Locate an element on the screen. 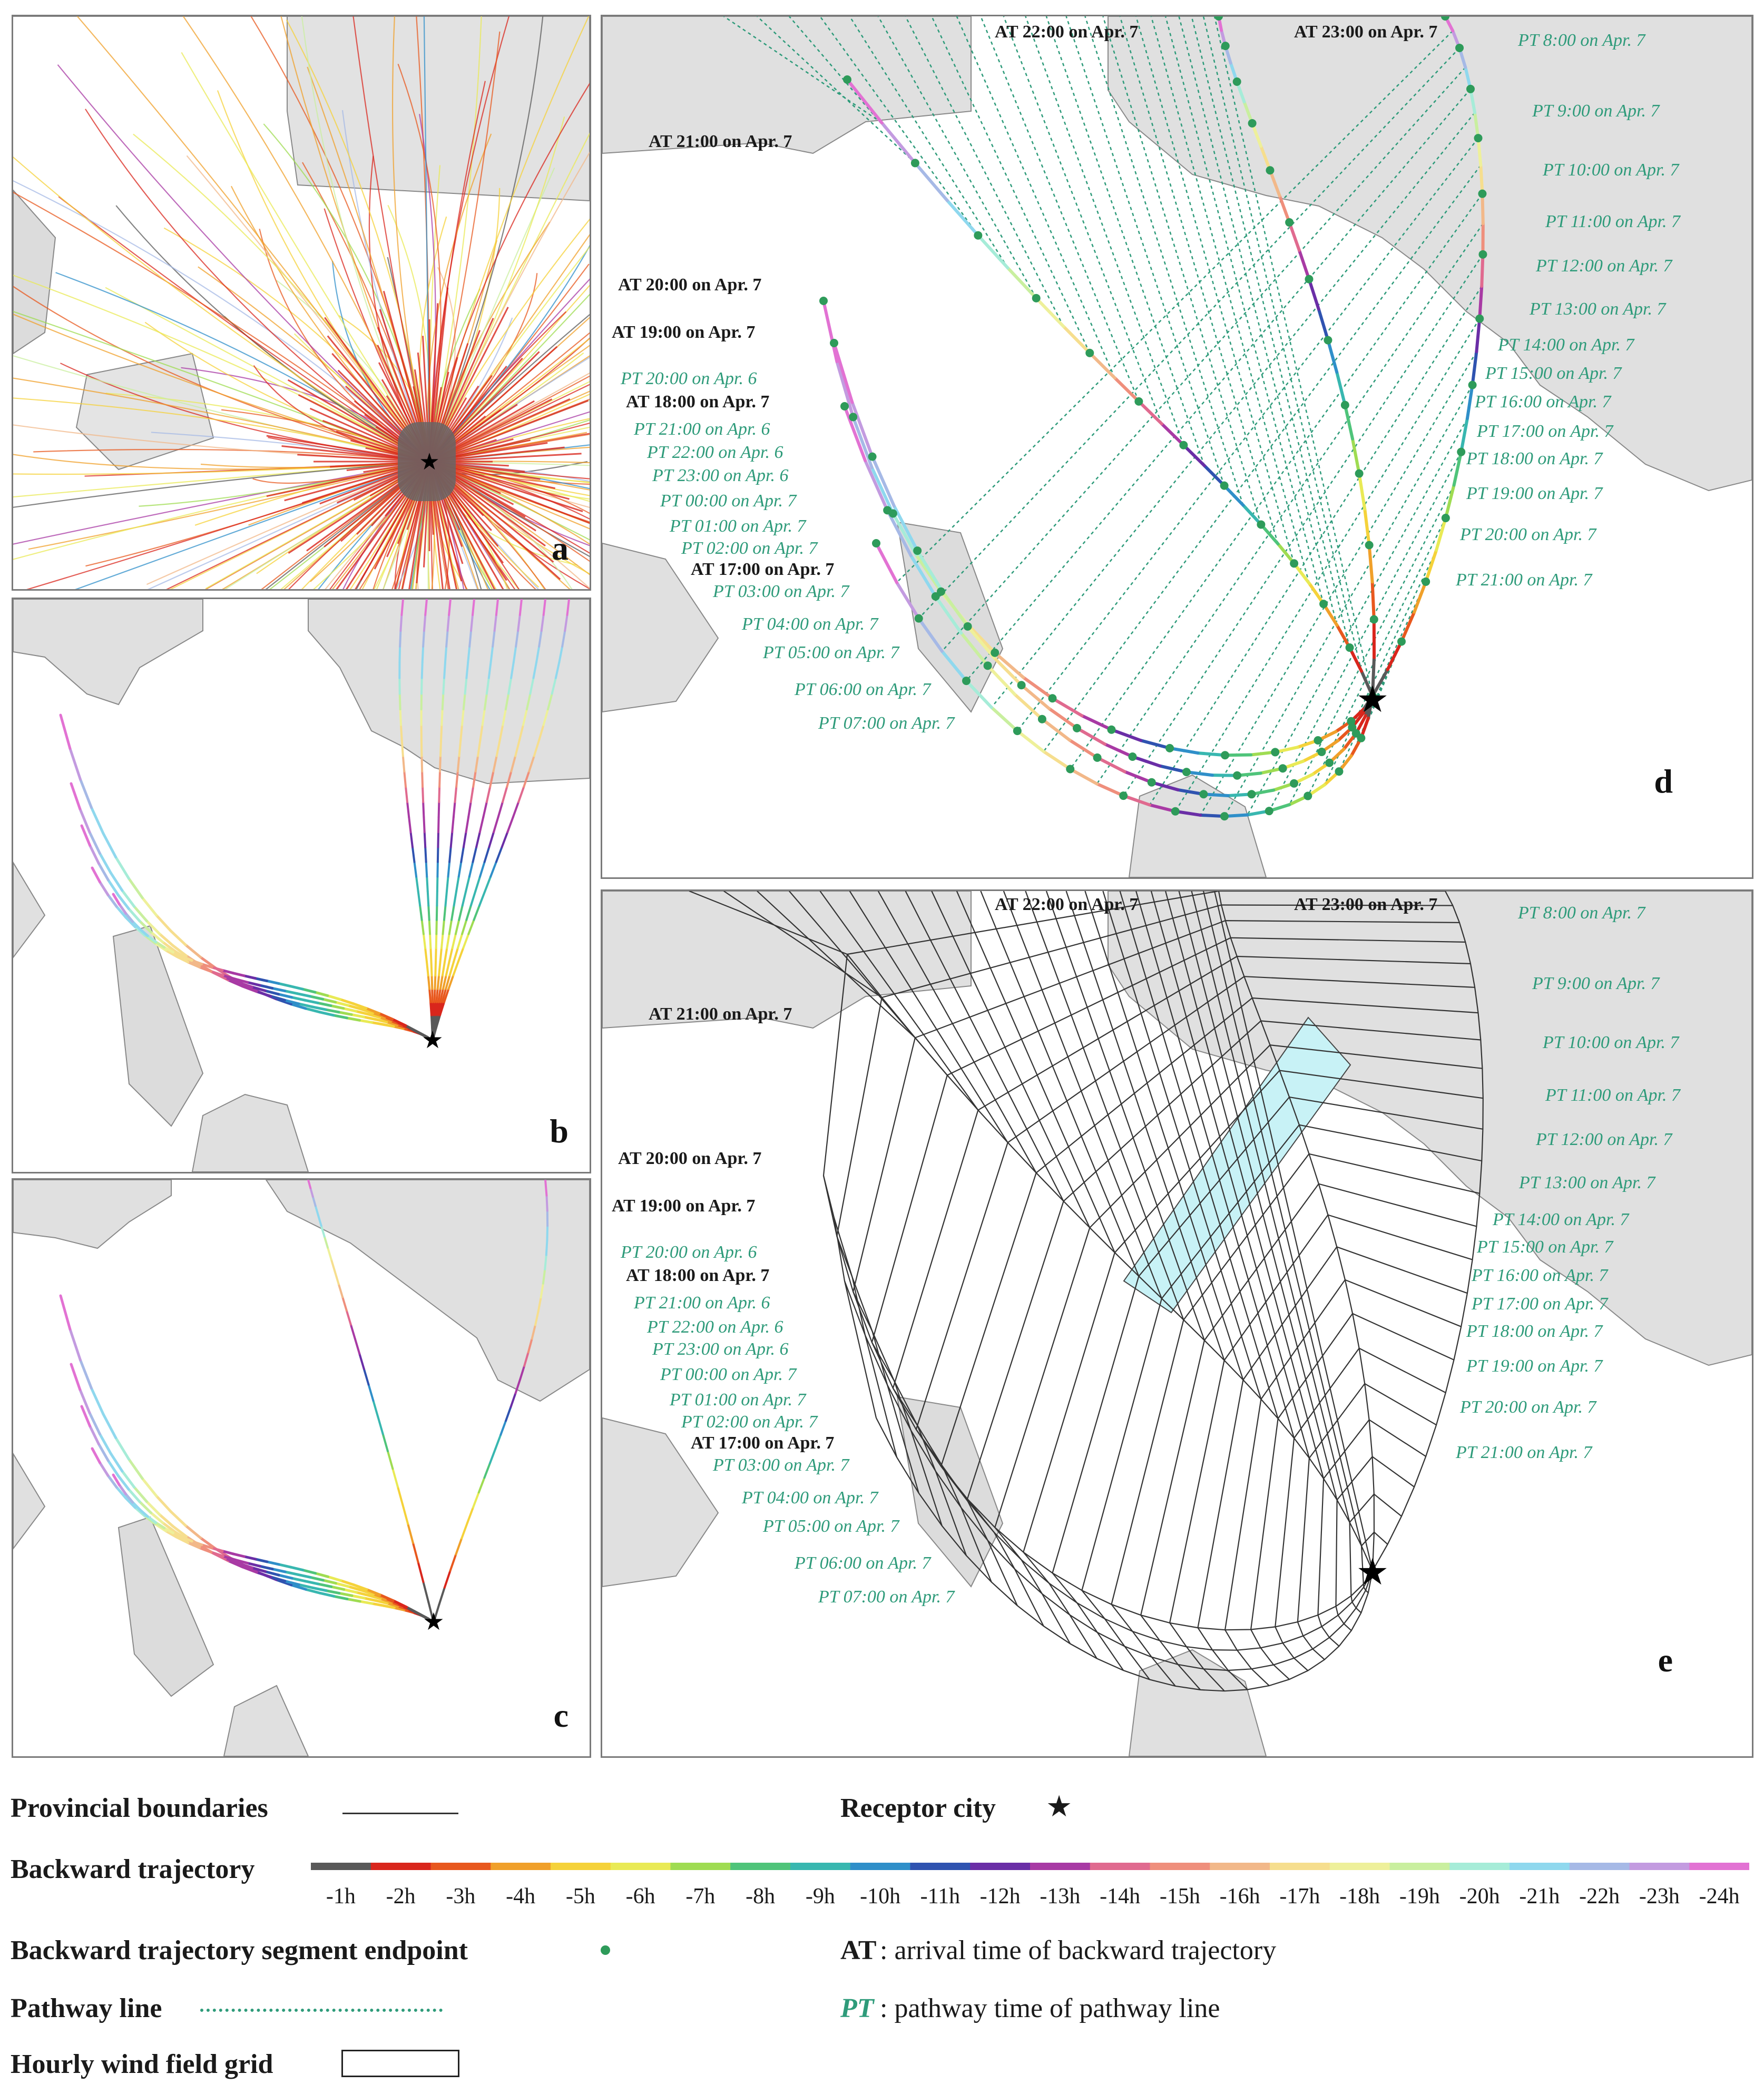 The image size is (1764, 2084). colorbar-tick-label: -2h is located at coordinates (401, 1897).